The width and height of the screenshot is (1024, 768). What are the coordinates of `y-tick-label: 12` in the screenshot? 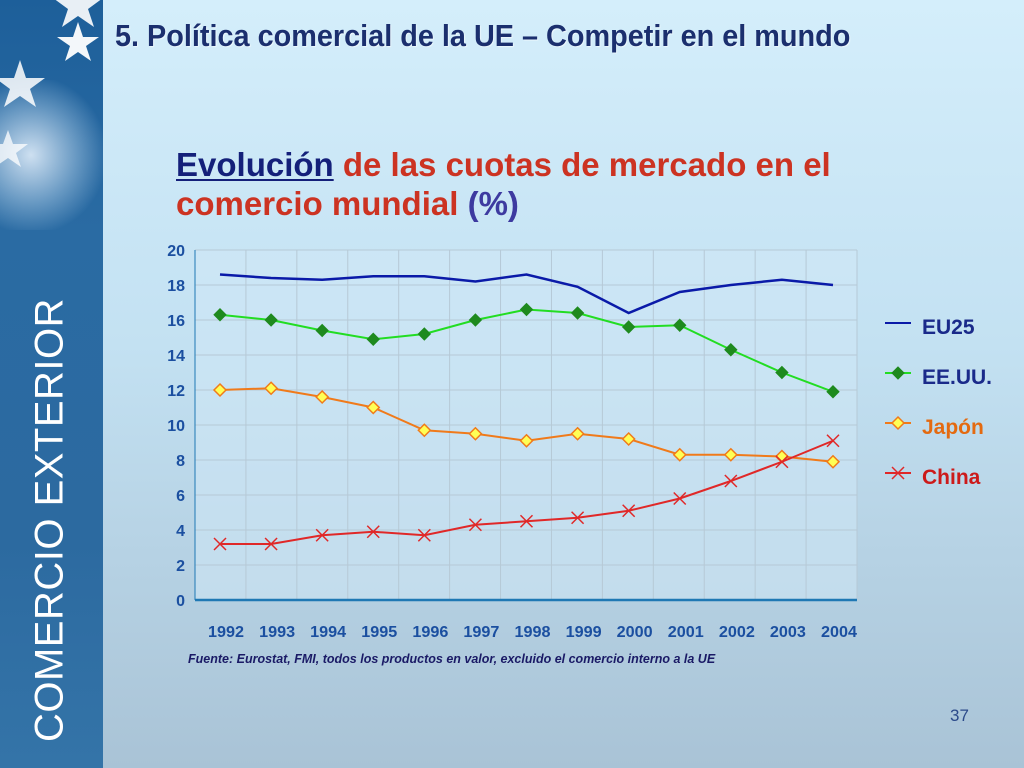 It's located at (176, 391).